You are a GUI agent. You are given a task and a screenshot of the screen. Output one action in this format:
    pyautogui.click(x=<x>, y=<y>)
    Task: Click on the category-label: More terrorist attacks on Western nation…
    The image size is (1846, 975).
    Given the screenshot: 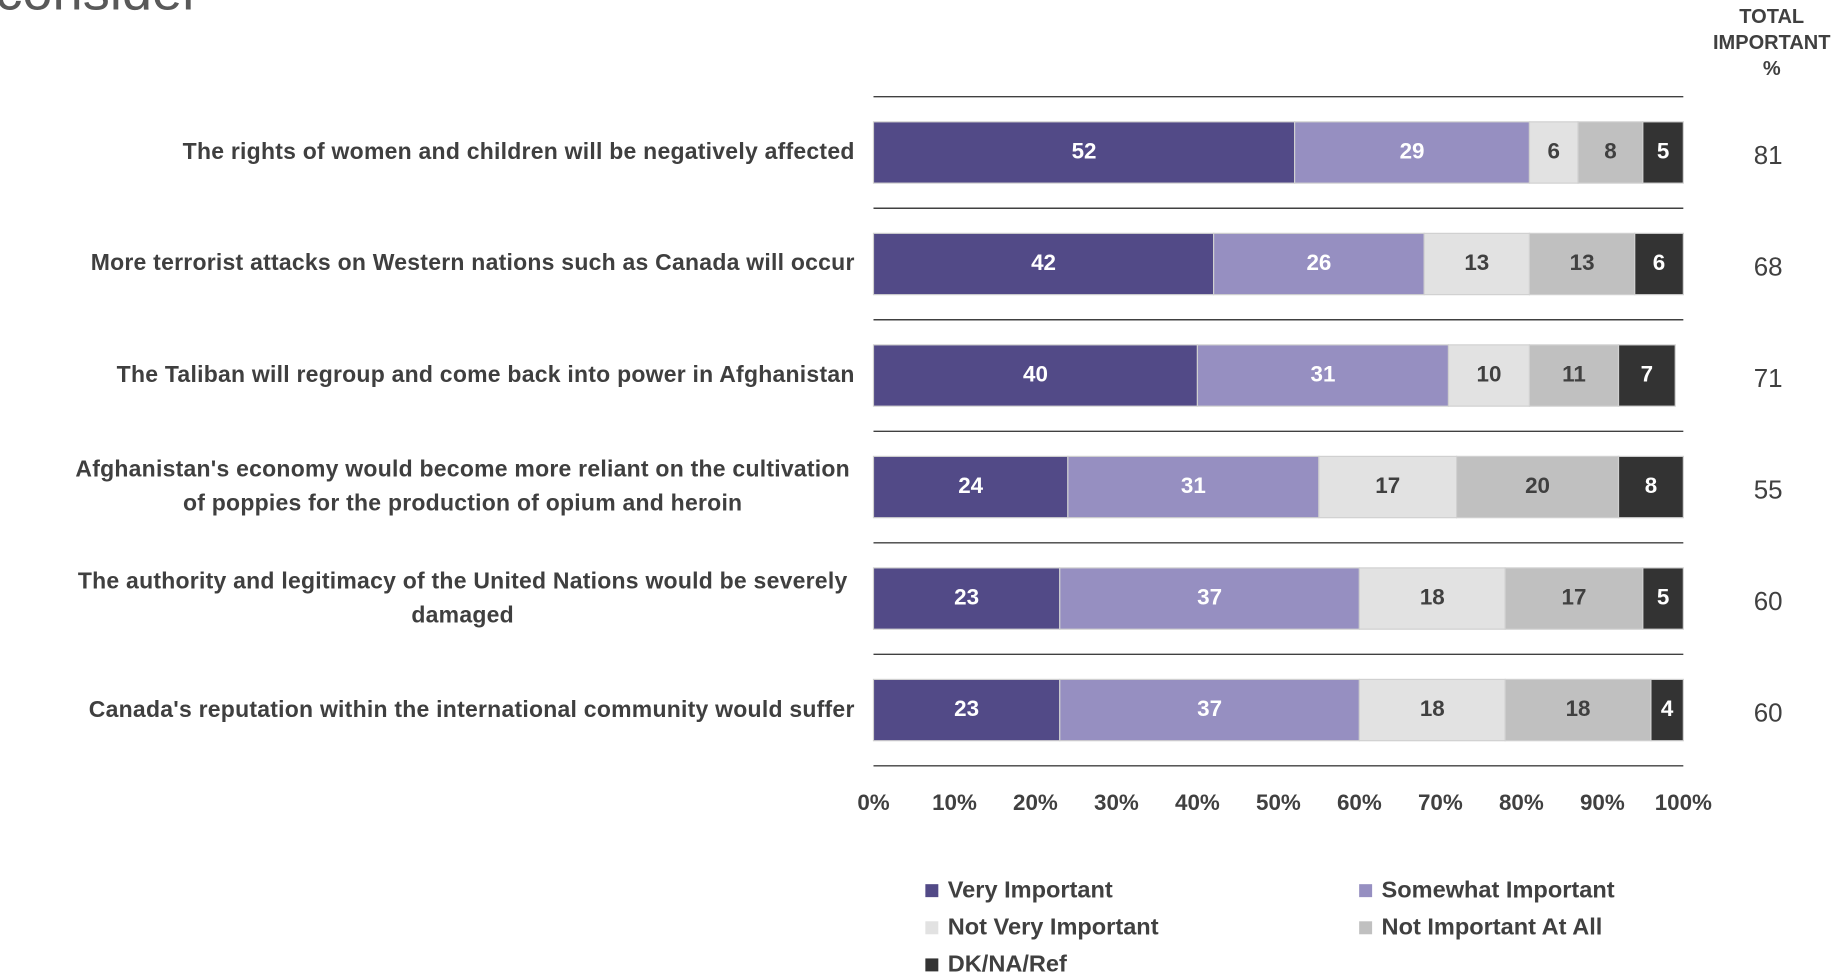 What is the action you would take?
    pyautogui.click(x=472, y=263)
    